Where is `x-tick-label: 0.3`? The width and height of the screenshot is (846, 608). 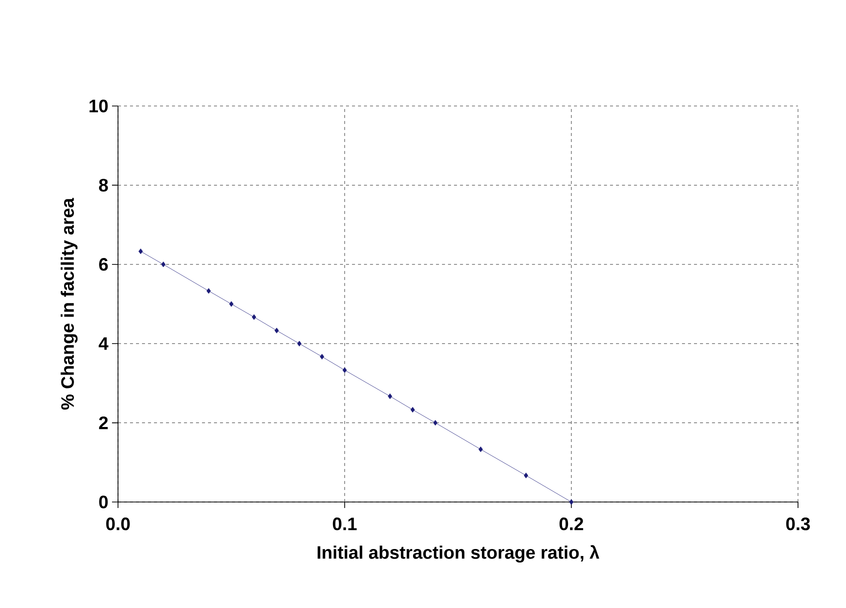 x-tick-label: 0.3 is located at coordinates (798, 524).